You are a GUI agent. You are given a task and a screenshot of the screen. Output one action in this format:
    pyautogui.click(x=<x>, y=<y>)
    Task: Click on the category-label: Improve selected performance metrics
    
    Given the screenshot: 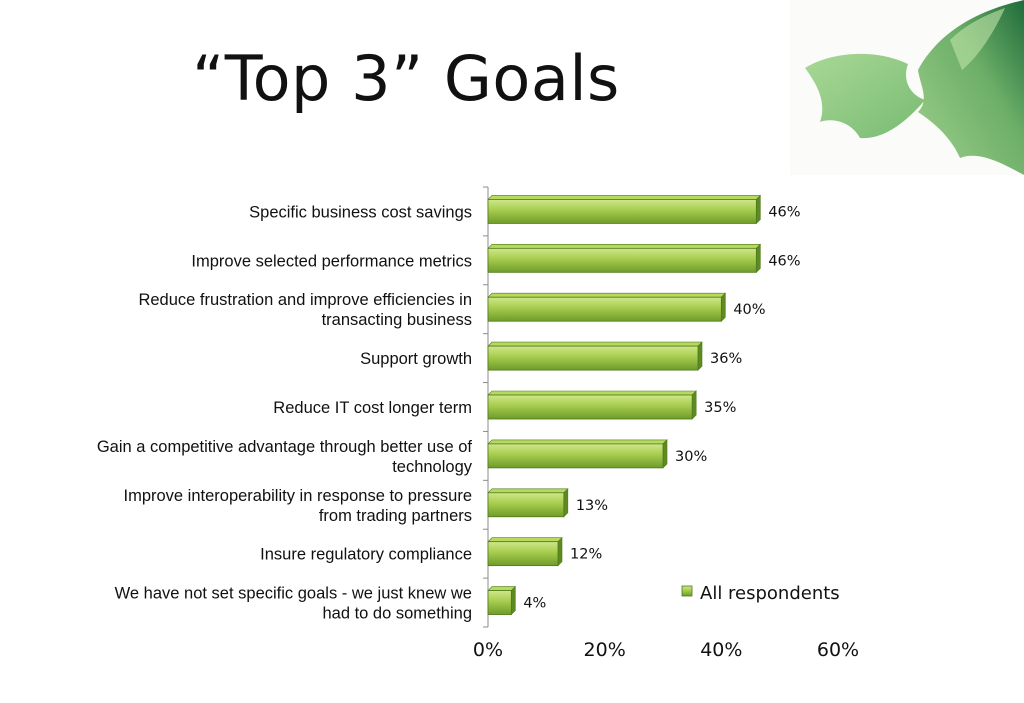 What is the action you would take?
    pyautogui.click(x=331, y=261)
    